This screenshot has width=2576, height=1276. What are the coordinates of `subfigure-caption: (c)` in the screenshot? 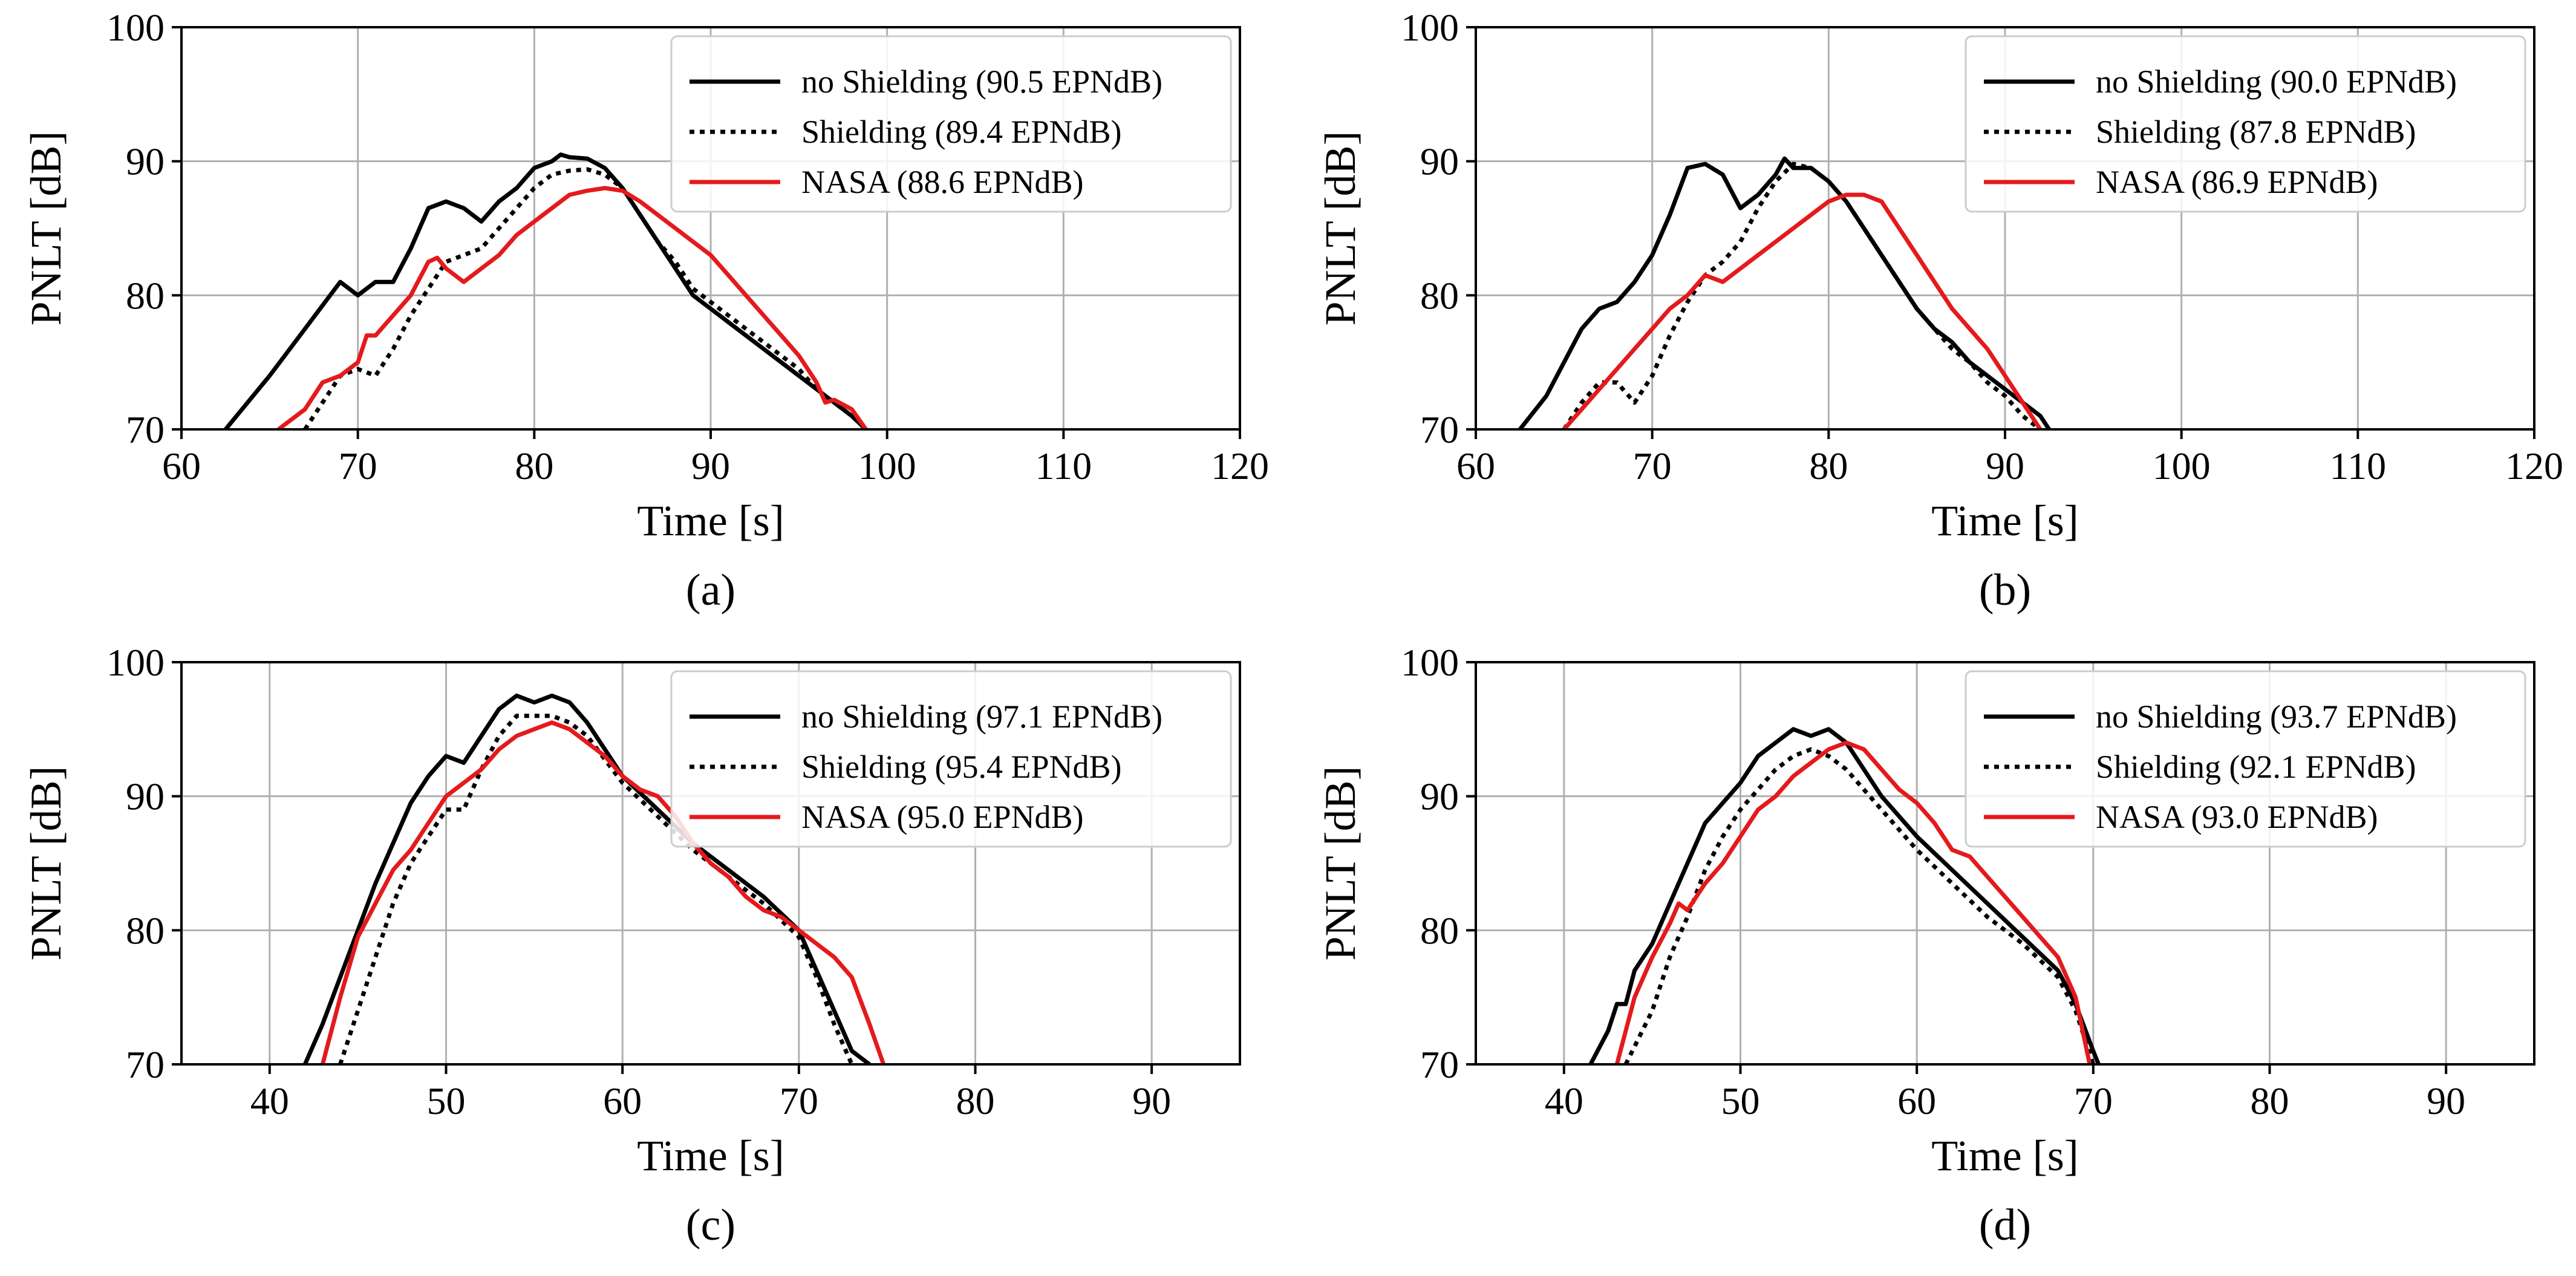 It's located at (710, 1225).